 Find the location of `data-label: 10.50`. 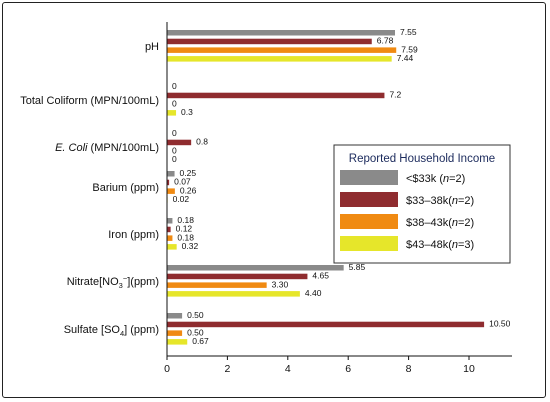

data-label: 10.50 is located at coordinates (500, 324).